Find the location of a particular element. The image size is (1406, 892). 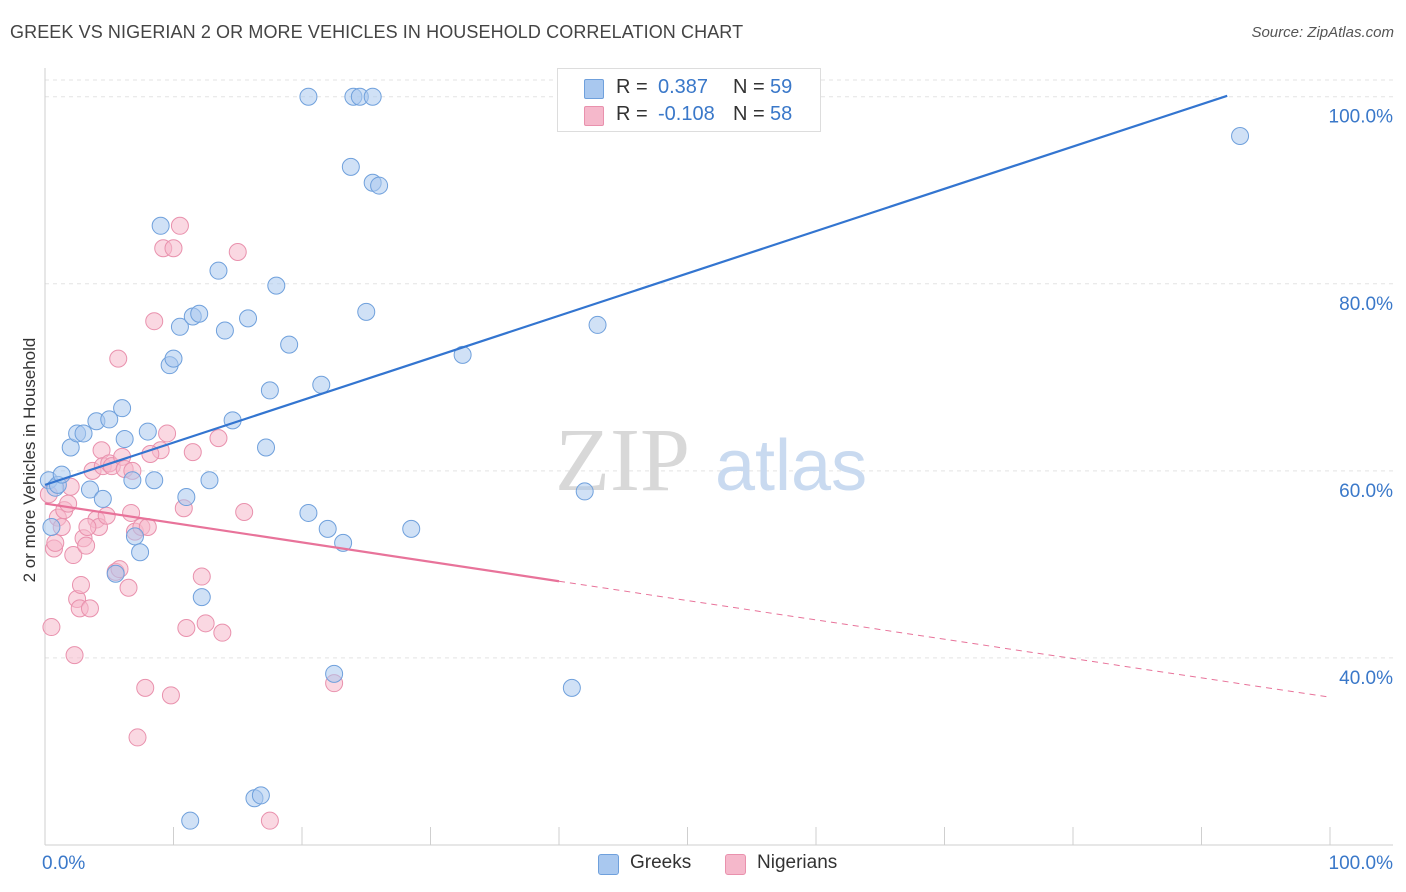

greek-n-value: 59 is located at coordinates (781, 87).